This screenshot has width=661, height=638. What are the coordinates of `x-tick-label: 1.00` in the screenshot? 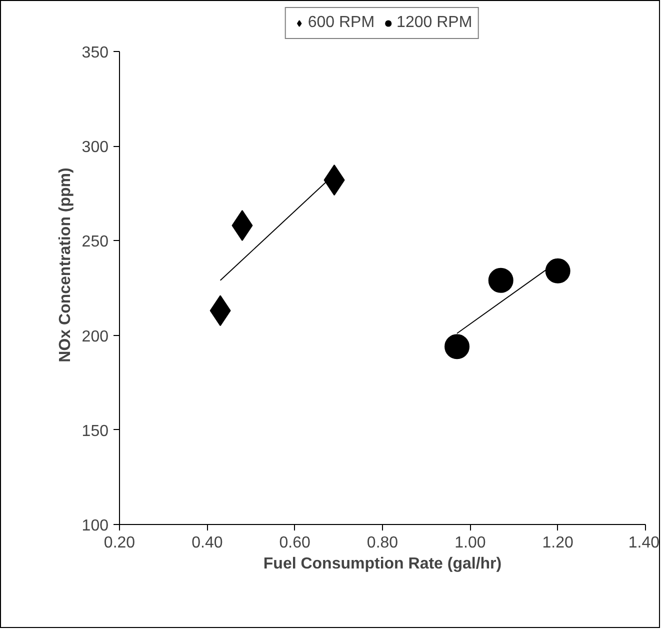 It's located at (470, 543).